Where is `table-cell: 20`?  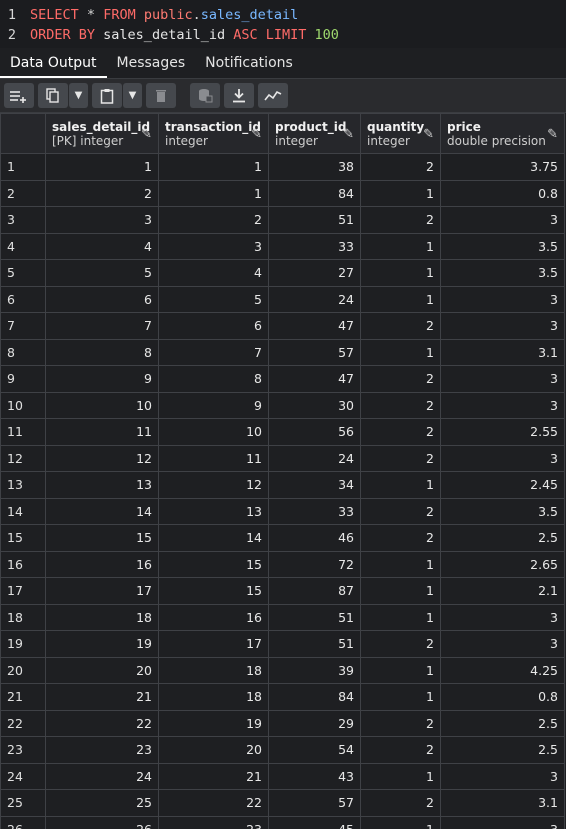 table-cell: 20 is located at coordinates (102, 670).